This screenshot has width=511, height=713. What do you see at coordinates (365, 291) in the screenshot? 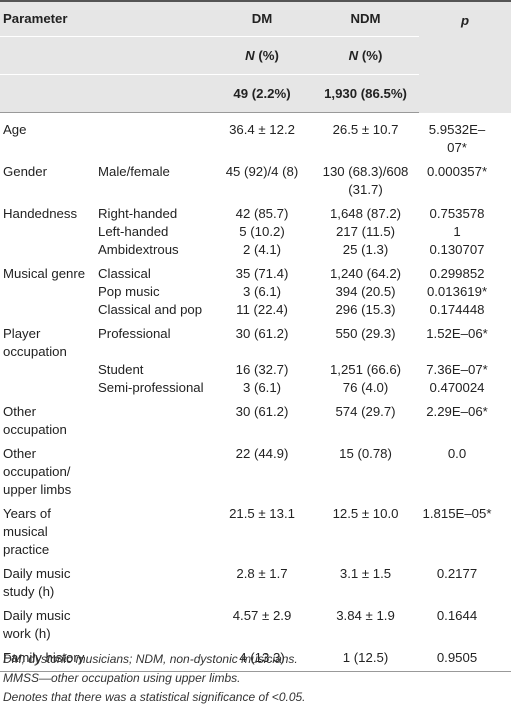
I see `row-ndm-value: 394 (20.5)` at bounding box center [365, 291].